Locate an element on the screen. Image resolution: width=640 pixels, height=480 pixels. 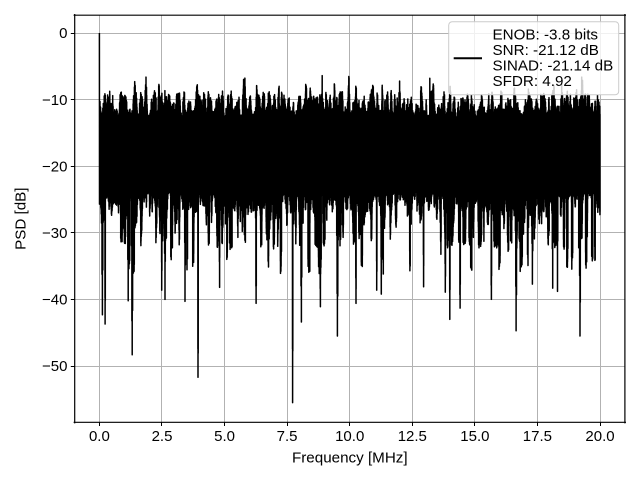
svg-text: SNR: -21.12 dB is located at coordinates (546, 50).